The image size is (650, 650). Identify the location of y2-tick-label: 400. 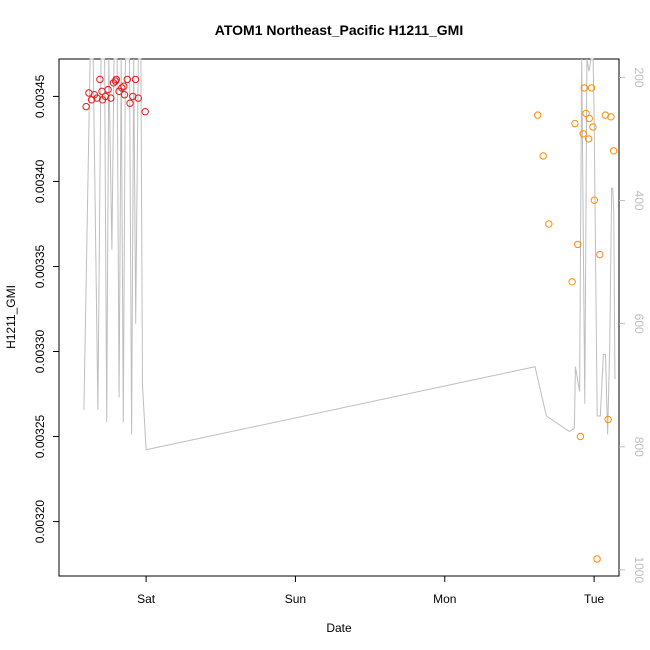
(639, 201).